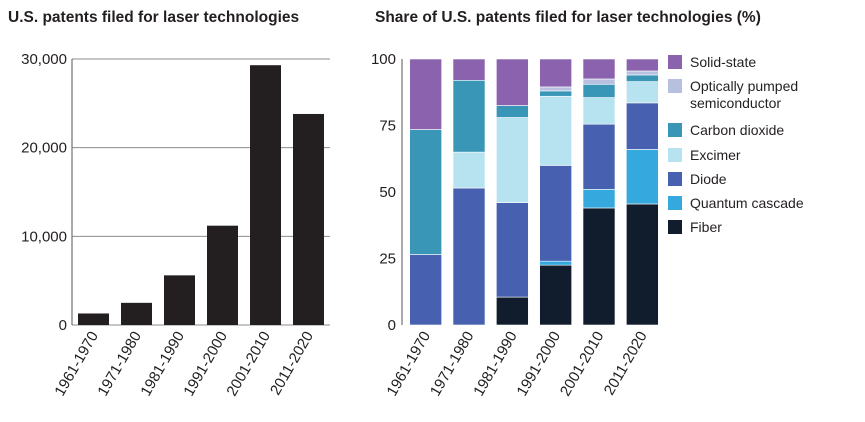  What do you see at coordinates (744, 94) in the screenshot?
I see `legend-label: Optically pumped semiconductor` at bounding box center [744, 94].